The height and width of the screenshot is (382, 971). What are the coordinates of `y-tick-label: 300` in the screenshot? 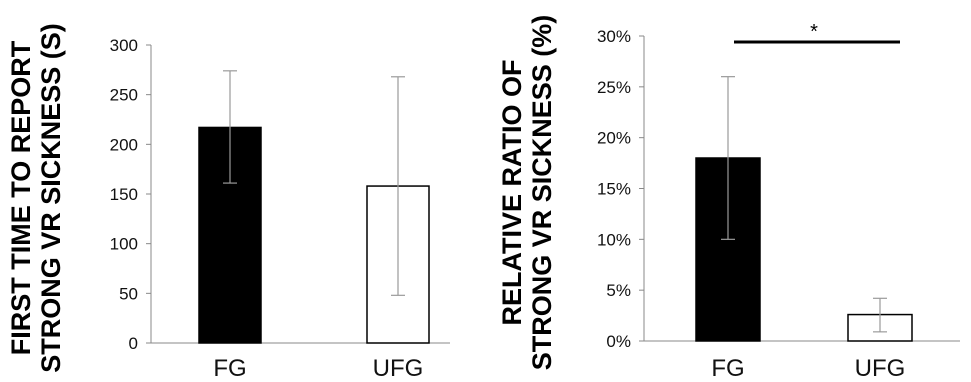 It's located at (124, 45).